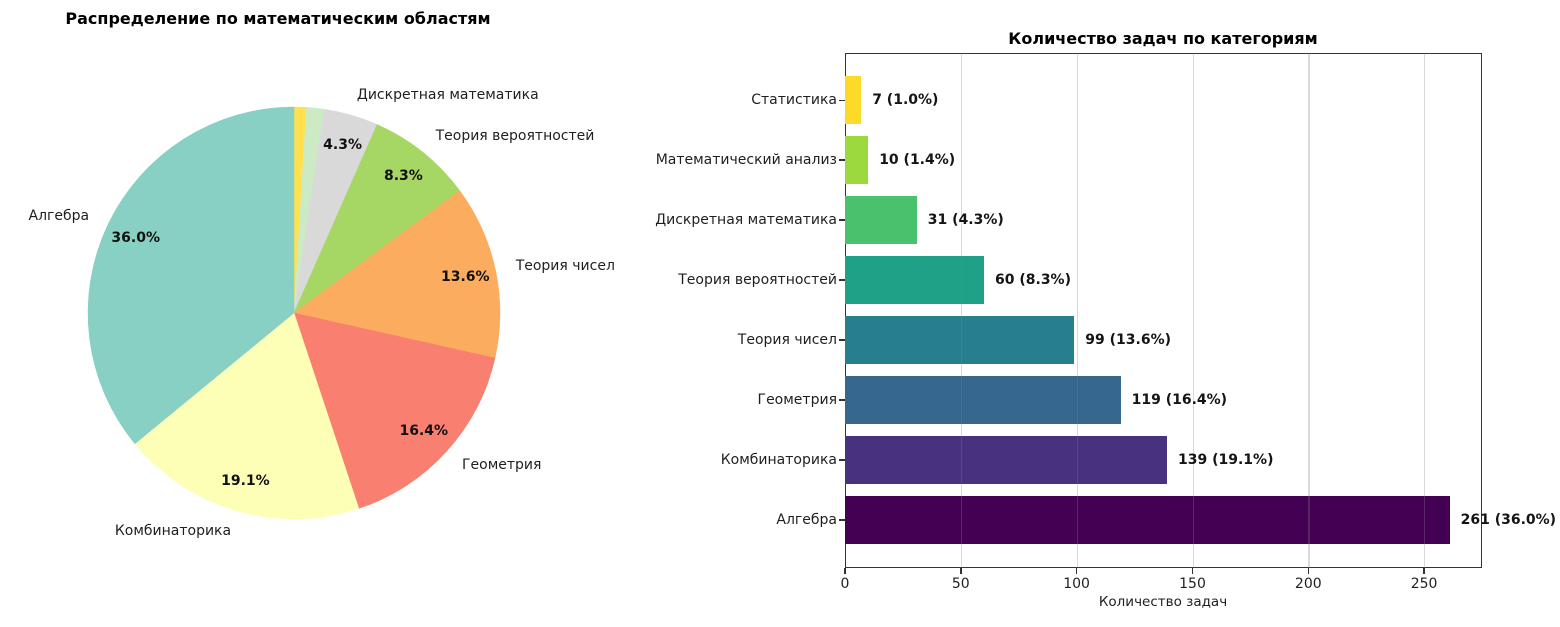  What do you see at coordinates (1192, 584) in the screenshot?
I see `x-tick-label: 150` at bounding box center [1192, 584].